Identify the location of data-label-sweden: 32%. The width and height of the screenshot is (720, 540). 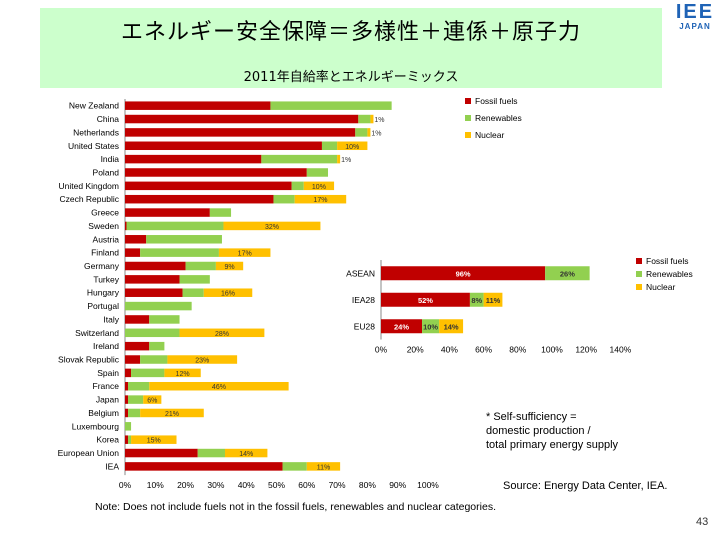
(272, 227).